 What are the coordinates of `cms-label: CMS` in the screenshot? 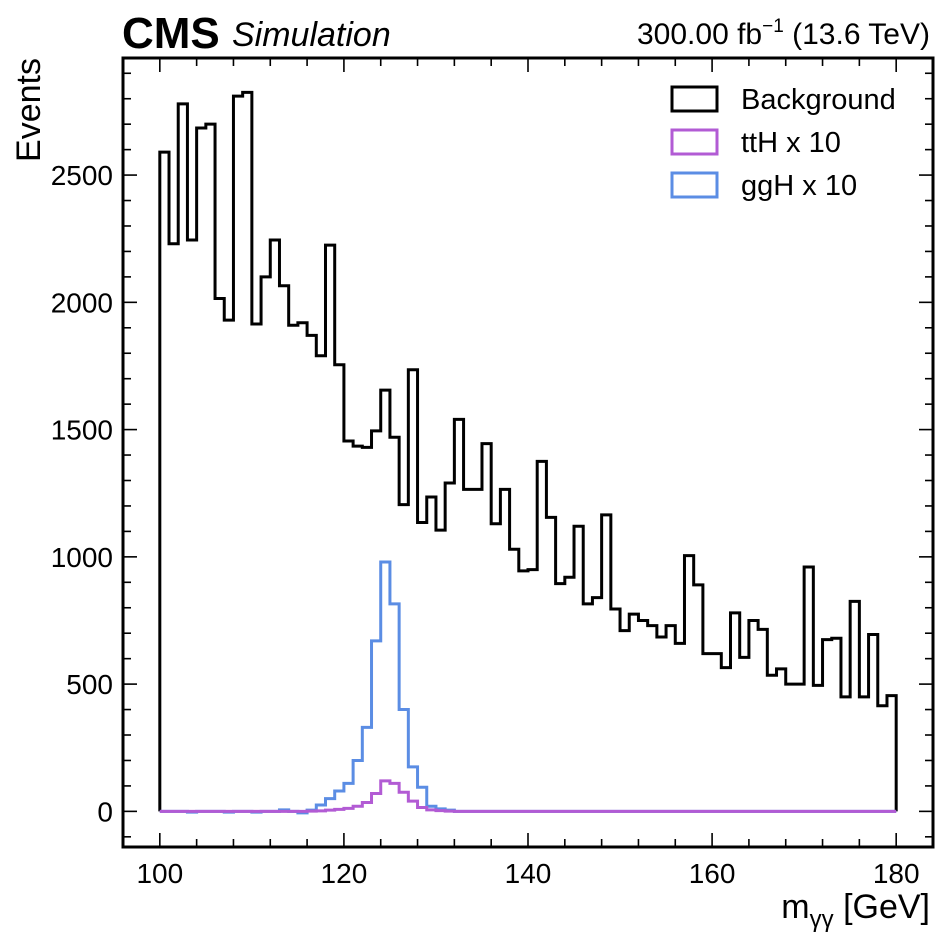 It's located at (171, 33).